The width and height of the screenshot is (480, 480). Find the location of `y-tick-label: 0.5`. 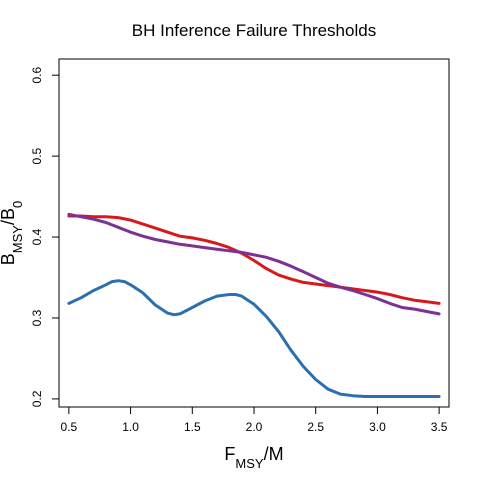

y-tick-label: 0.5 is located at coordinates (37, 155).